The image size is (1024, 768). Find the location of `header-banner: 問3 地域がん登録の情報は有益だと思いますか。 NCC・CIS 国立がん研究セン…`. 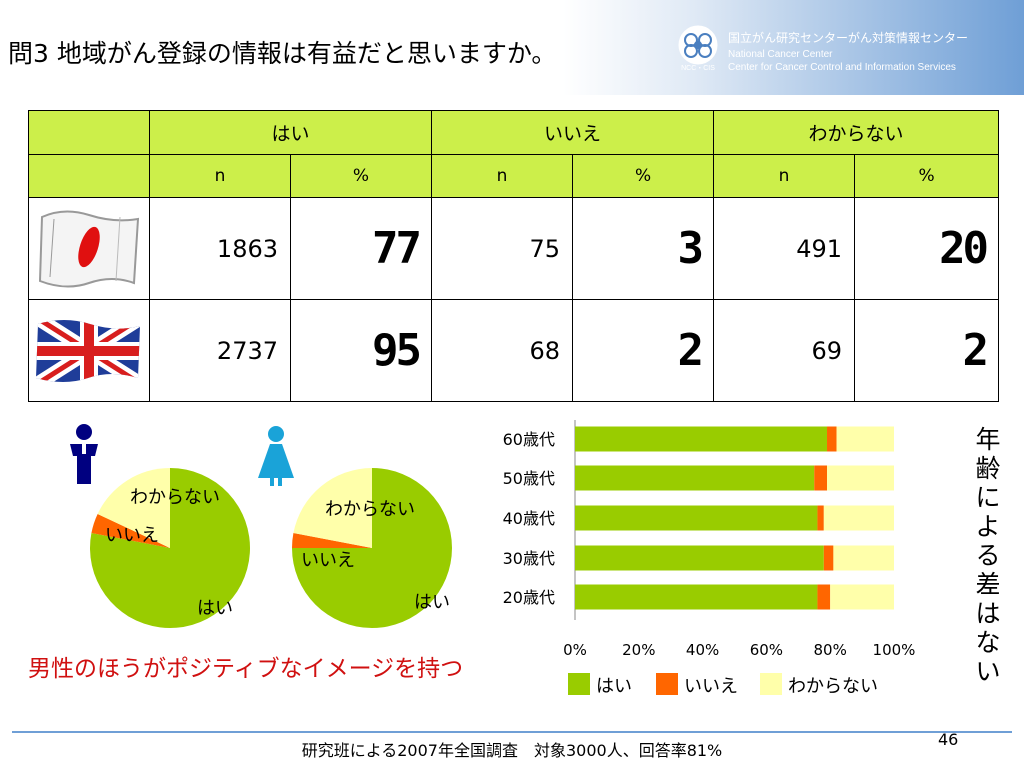

header-banner: 問3 地域がん登録の情報は有益だと思いますか。 NCC・CIS 国立がん研究セン… is located at coordinates (512, 47).